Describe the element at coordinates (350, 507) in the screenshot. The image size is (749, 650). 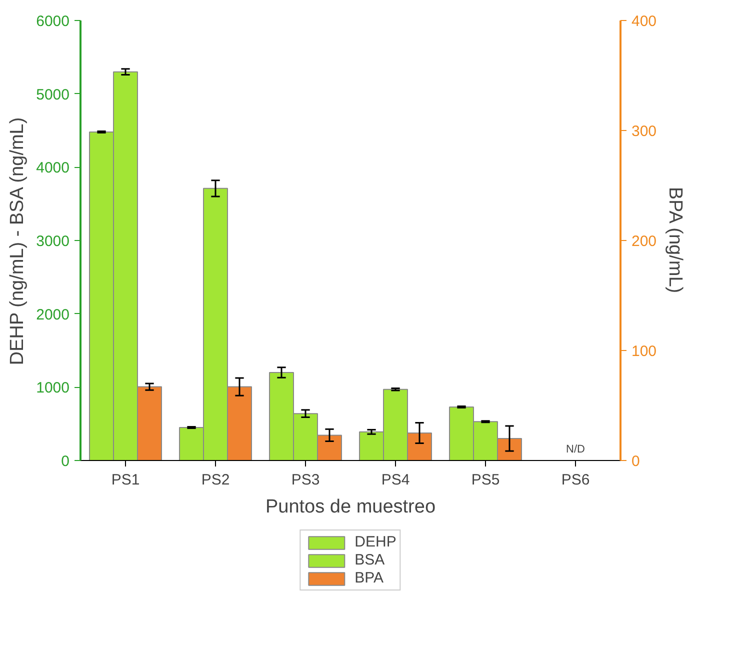
I see `x-axis-title: Puntos de muestreo` at that location.